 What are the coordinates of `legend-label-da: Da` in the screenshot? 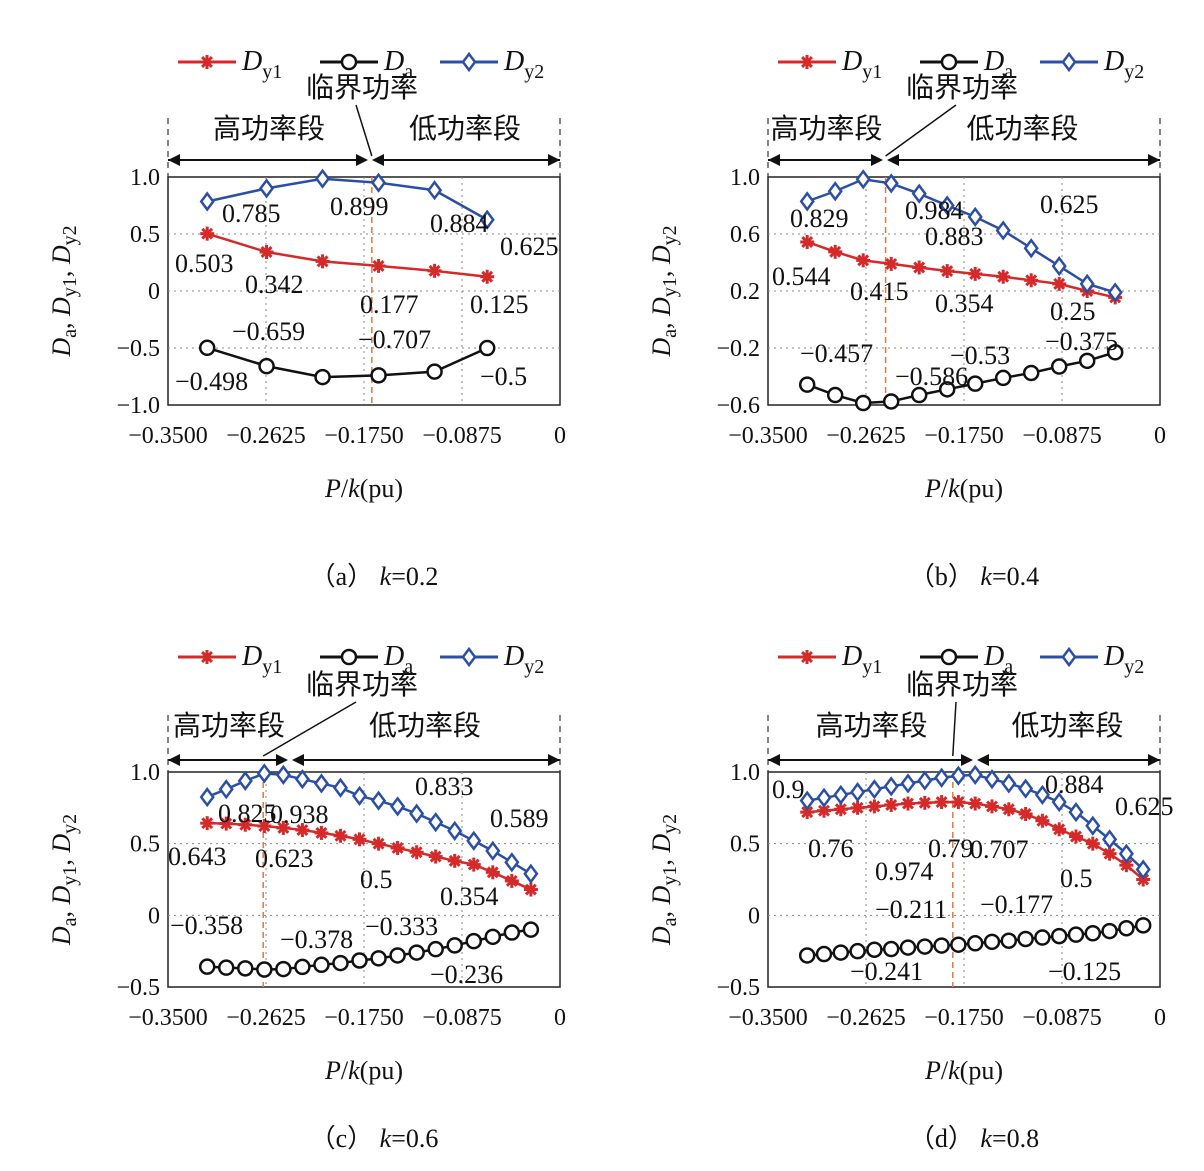 It's located at (398, 659).